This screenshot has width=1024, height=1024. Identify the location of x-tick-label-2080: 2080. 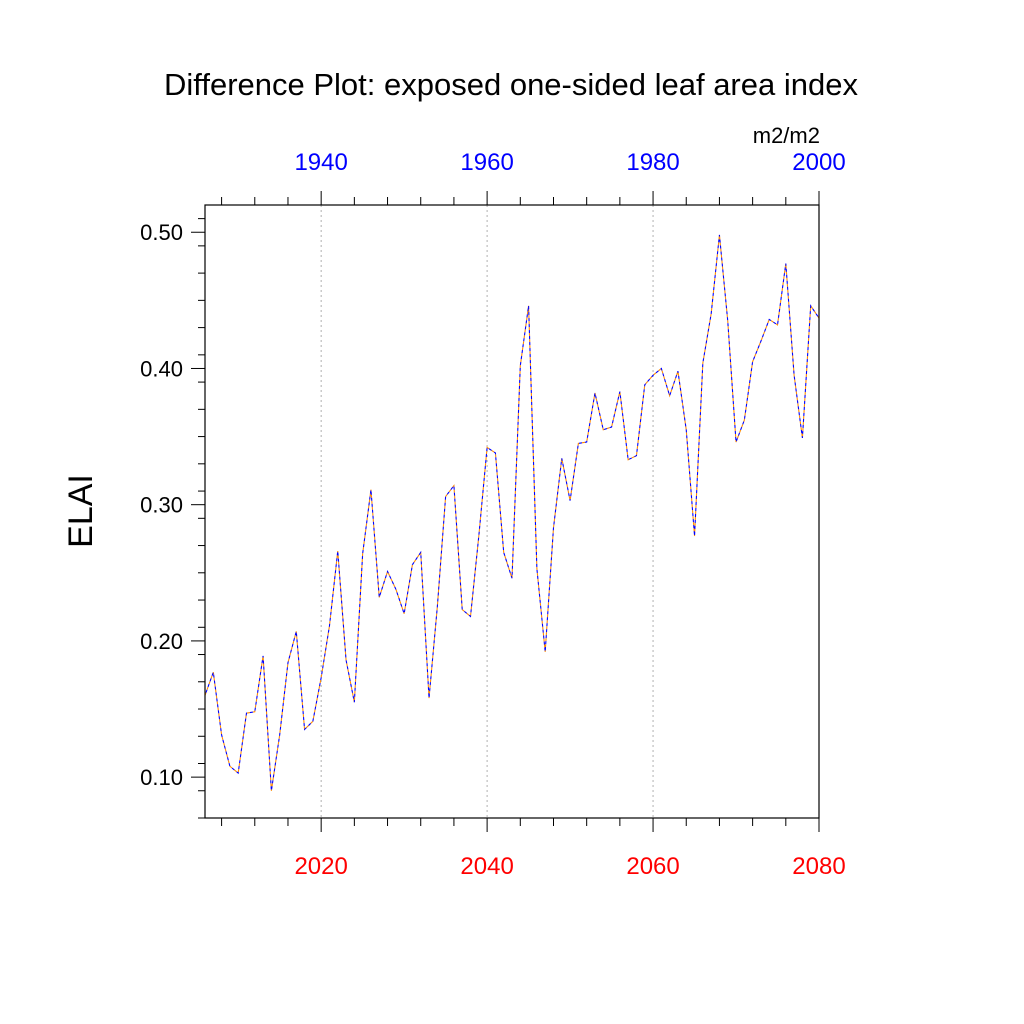
(818, 866).